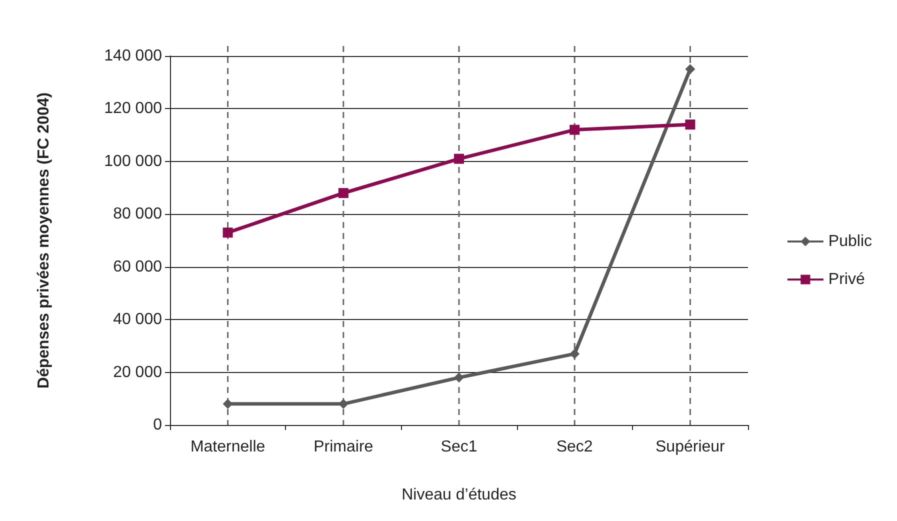 This screenshot has height=521, width=897. Describe the element at coordinates (133, 109) in the screenshot. I see `y-tick-label: 120 000` at that location.